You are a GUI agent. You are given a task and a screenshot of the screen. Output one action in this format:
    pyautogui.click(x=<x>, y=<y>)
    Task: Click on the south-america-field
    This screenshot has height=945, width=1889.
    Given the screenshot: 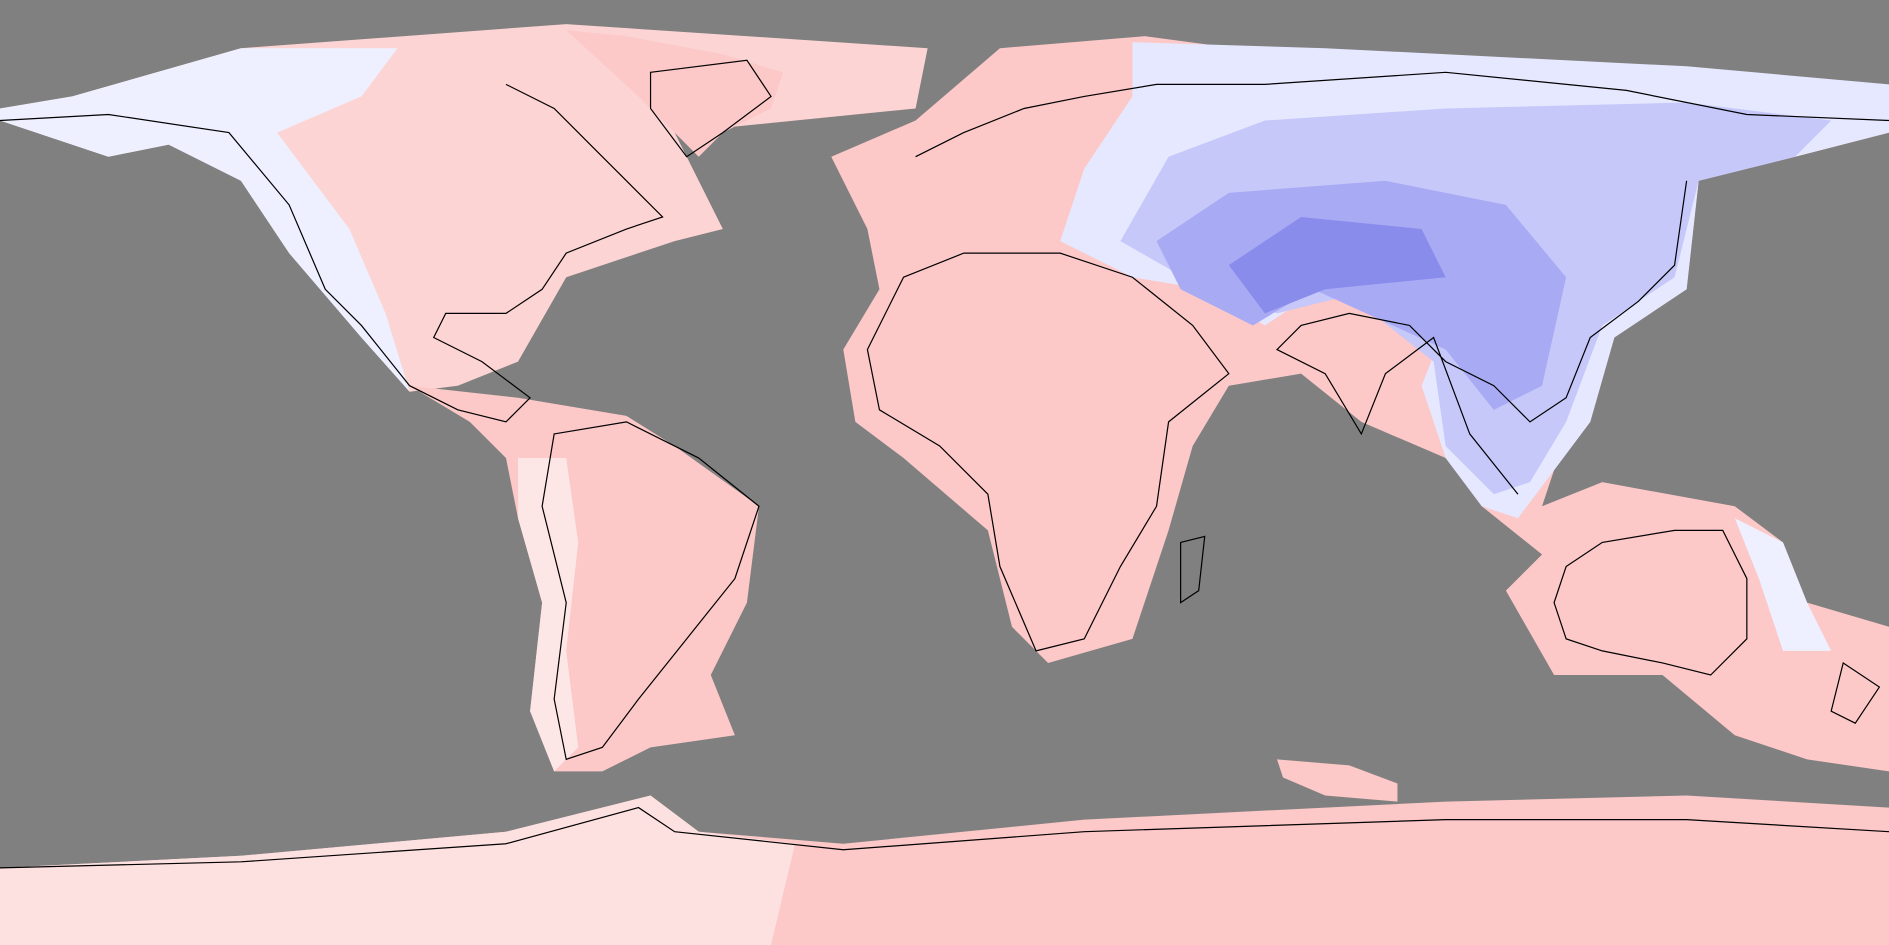 What is the action you would take?
    pyautogui.click(x=584, y=578)
    